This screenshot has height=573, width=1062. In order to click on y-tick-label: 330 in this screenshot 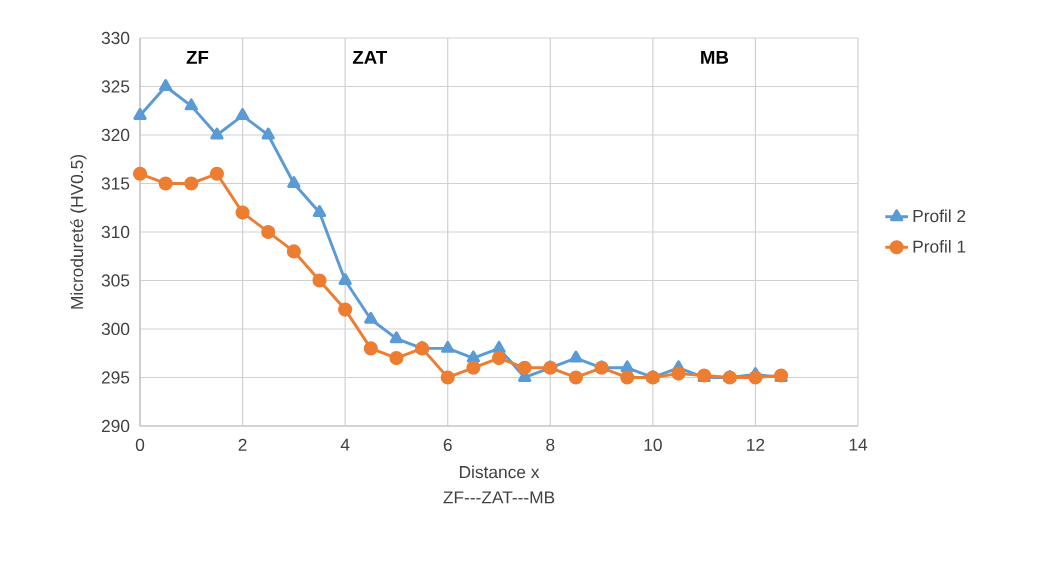, I will do `click(115, 38)`.